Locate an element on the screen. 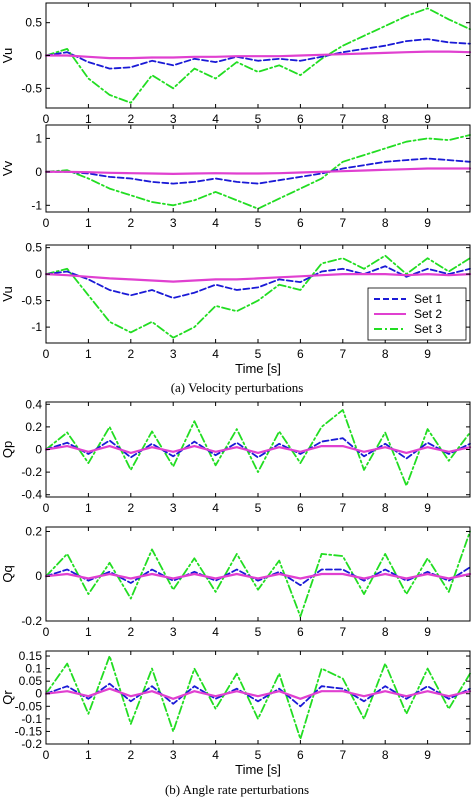  x-tick-label-plot-1: 0 is located at coordinates (46, 119).